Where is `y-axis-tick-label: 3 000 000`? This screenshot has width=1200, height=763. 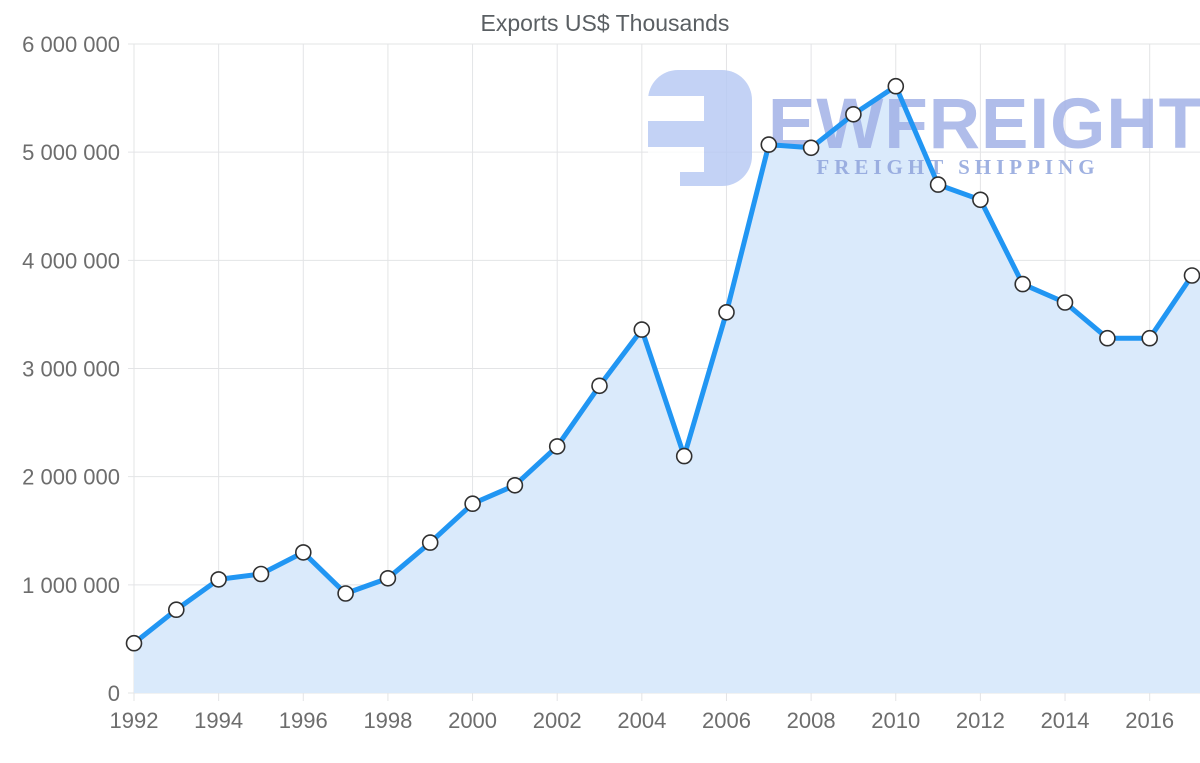
y-axis-tick-label: 3 000 000 is located at coordinates (71, 369).